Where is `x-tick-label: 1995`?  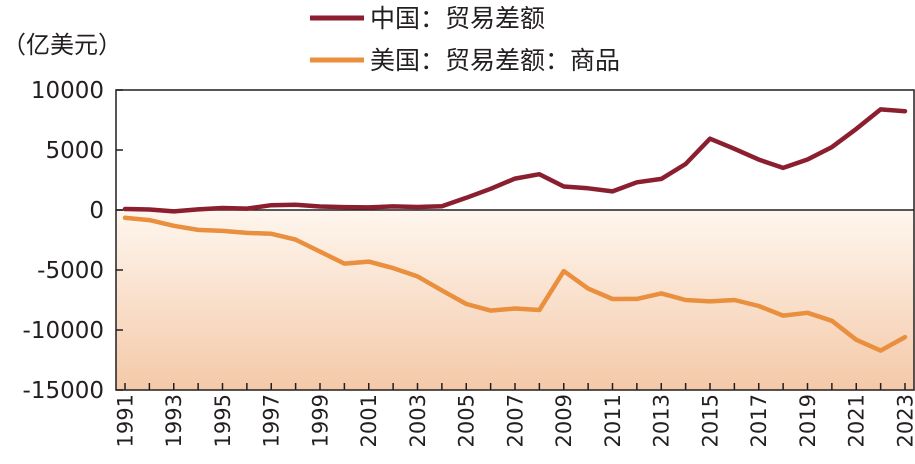
x-tick-label: 1995 is located at coordinates (223, 420).